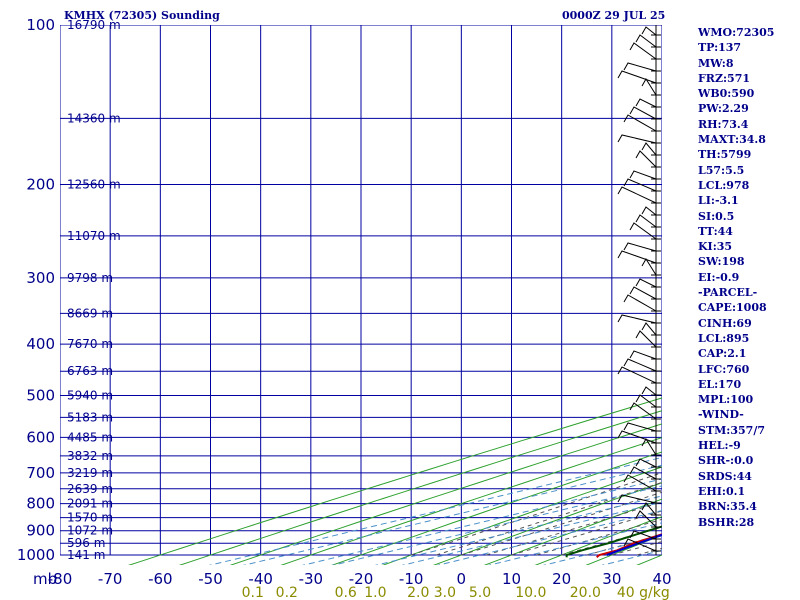  What do you see at coordinates (361, 579) in the screenshot?
I see `temp-tick-label: -20` at bounding box center [361, 579].